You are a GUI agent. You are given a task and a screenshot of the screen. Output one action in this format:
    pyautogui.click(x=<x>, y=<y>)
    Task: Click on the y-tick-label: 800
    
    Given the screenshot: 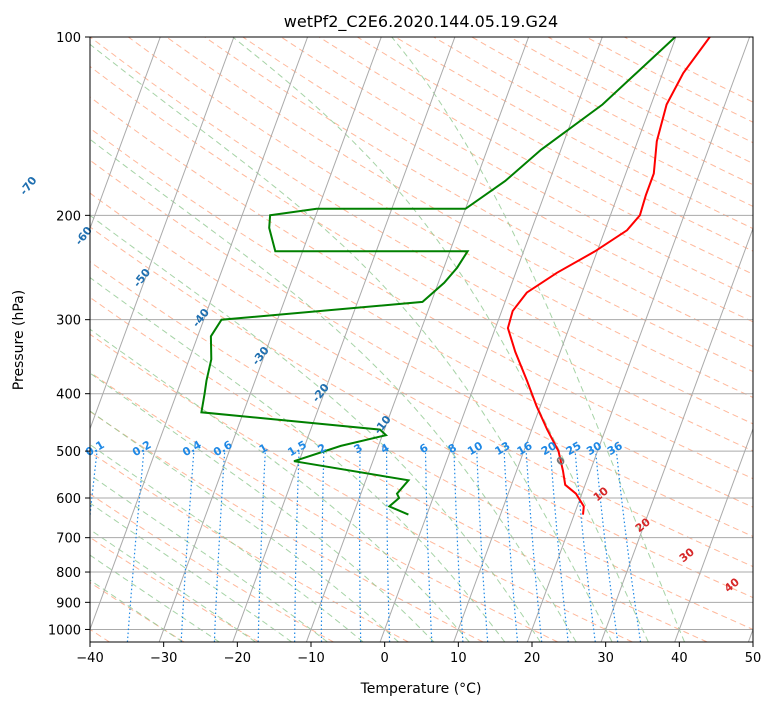 What is the action you would take?
    pyautogui.click(x=68, y=573)
    